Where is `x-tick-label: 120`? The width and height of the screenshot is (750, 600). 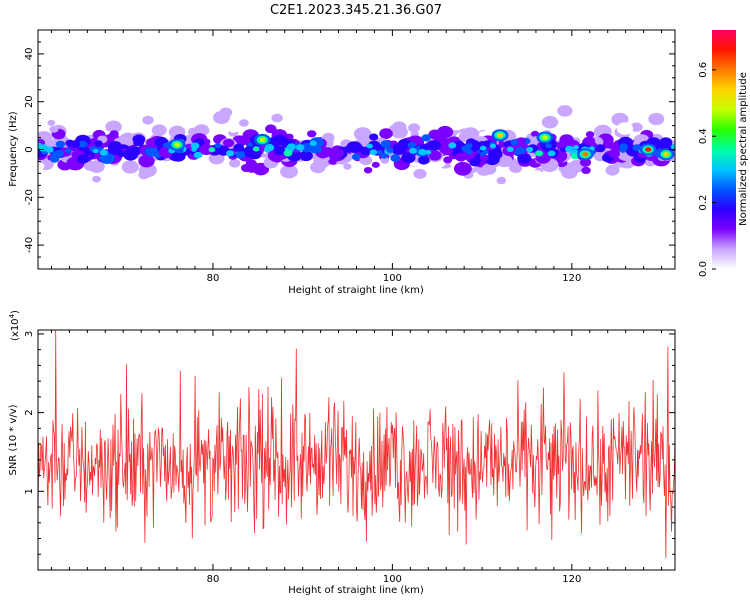 x-tick-label: 120 is located at coordinates (571, 278).